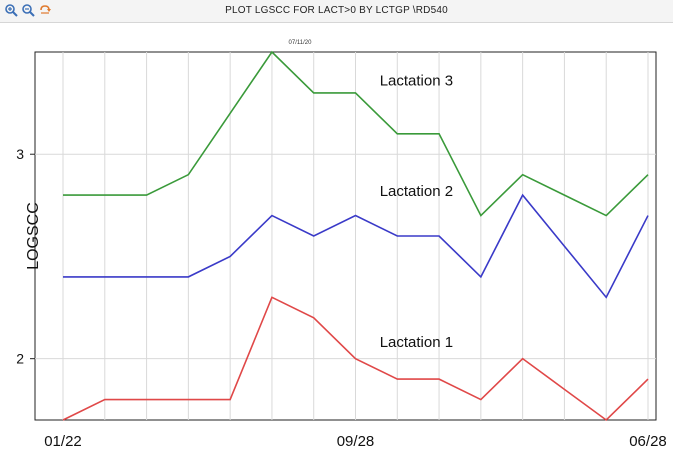  Describe the element at coordinates (45, 10) in the screenshot. I see `reset-icon` at that location.